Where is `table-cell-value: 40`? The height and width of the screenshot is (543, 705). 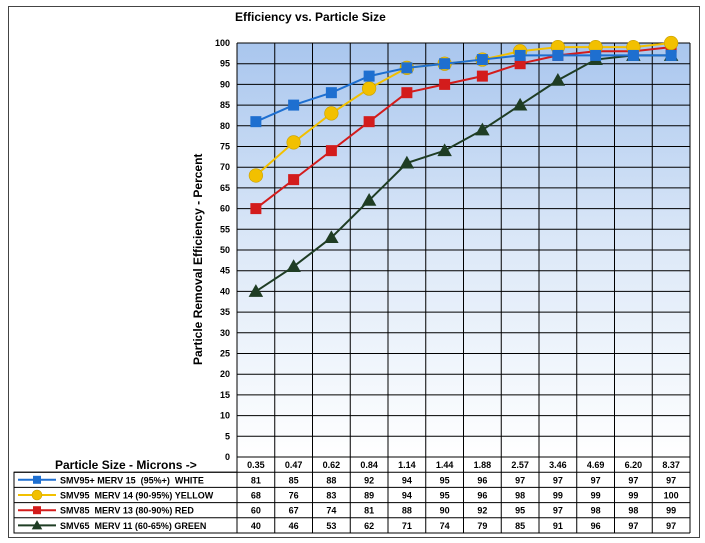
table-cell-value: 40 is located at coordinates (256, 526).